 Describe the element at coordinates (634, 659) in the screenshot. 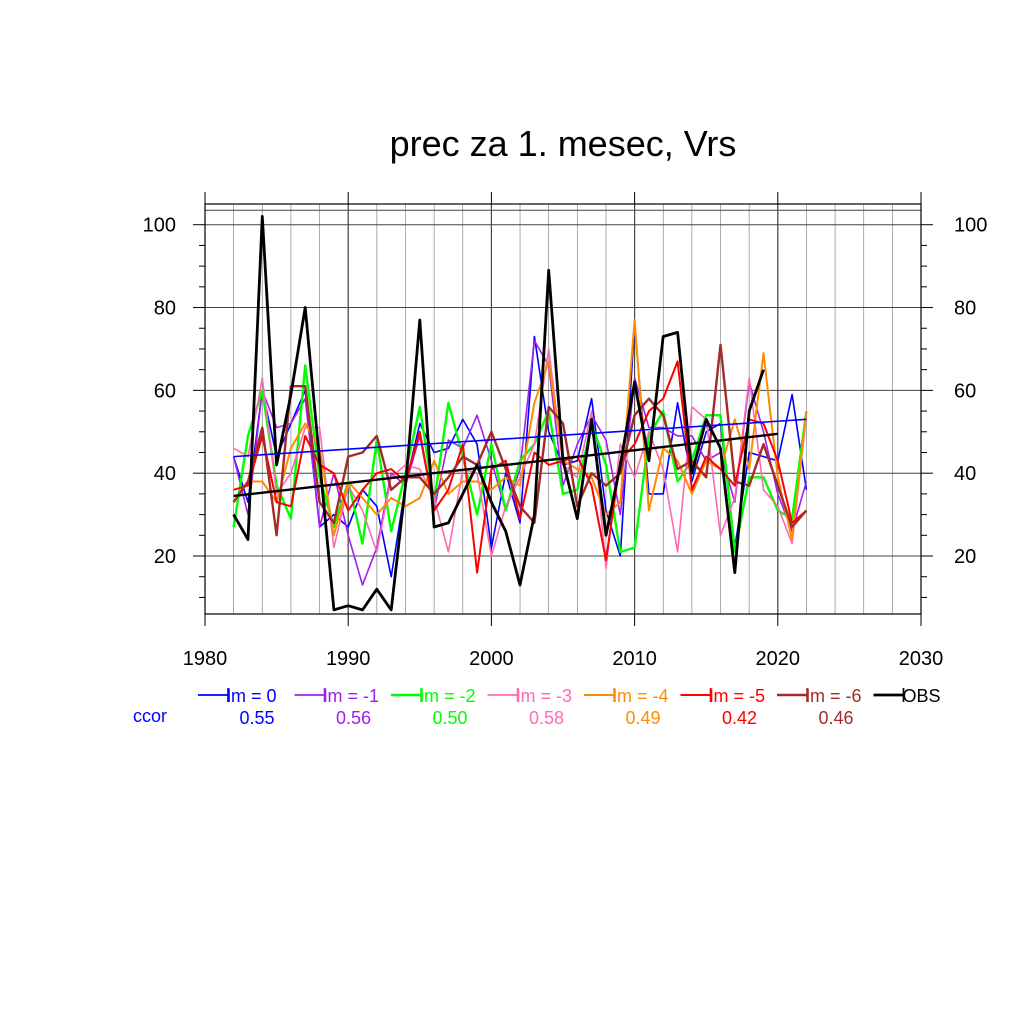

I see `x-tick-label: 2010` at that location.